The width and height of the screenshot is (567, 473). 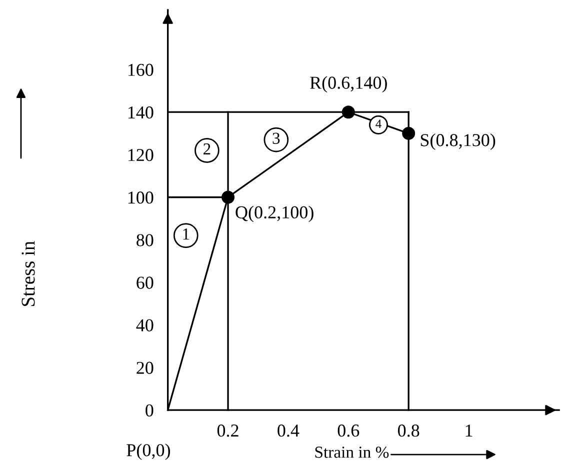 I want to click on y-tick-label: 60, so click(x=145, y=282).